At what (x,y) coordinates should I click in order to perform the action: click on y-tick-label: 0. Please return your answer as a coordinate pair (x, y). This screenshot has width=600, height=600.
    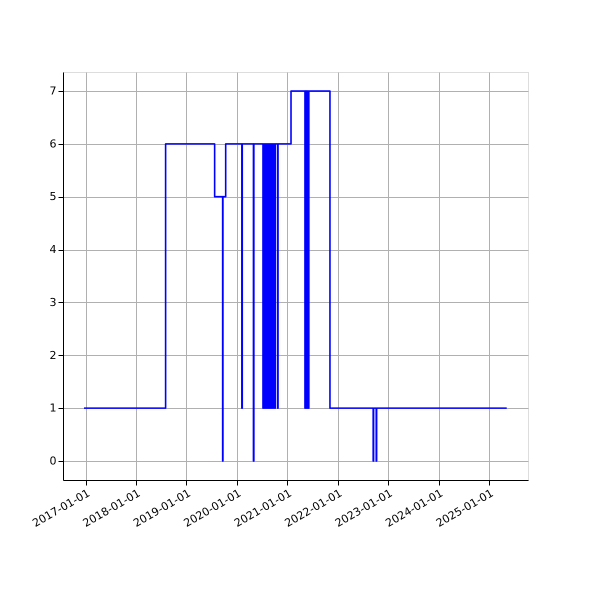
    Looking at the image, I should click on (53, 461).